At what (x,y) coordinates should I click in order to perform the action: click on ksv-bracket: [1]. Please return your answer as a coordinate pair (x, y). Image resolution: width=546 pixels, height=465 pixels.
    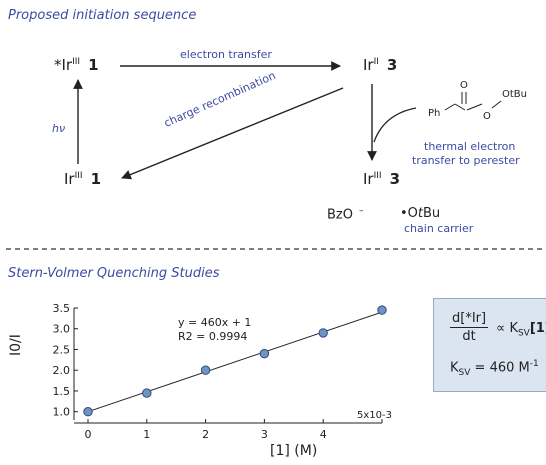
    Looking at the image, I should click on (537, 328).